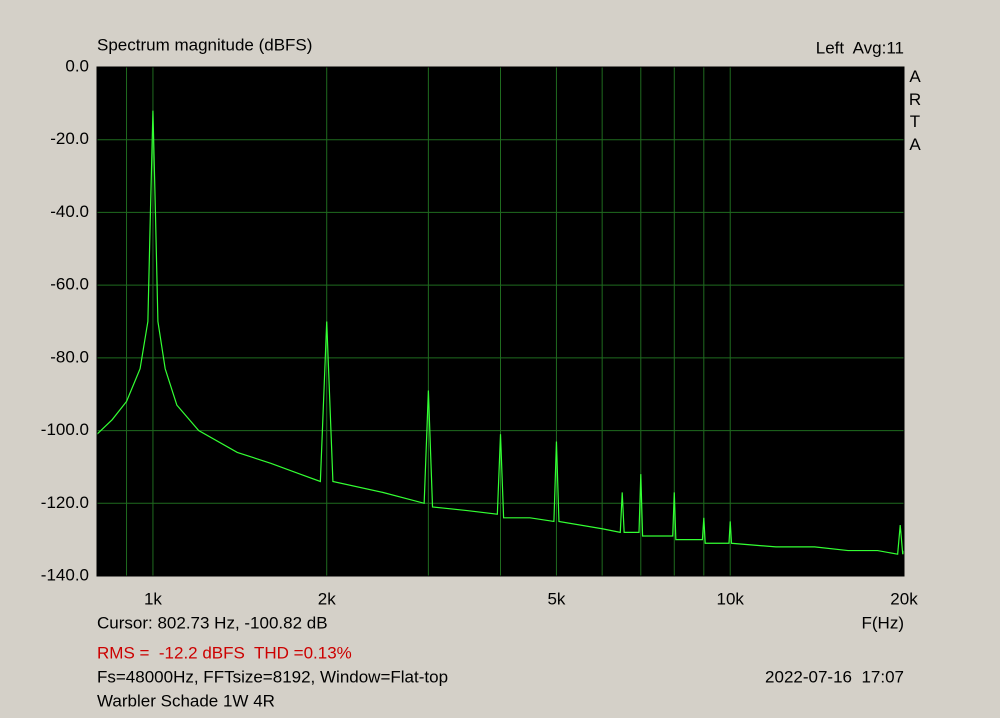 The height and width of the screenshot is (718, 1000). What do you see at coordinates (69, 284) in the screenshot?
I see `y-tick-label: -60.0` at bounding box center [69, 284].